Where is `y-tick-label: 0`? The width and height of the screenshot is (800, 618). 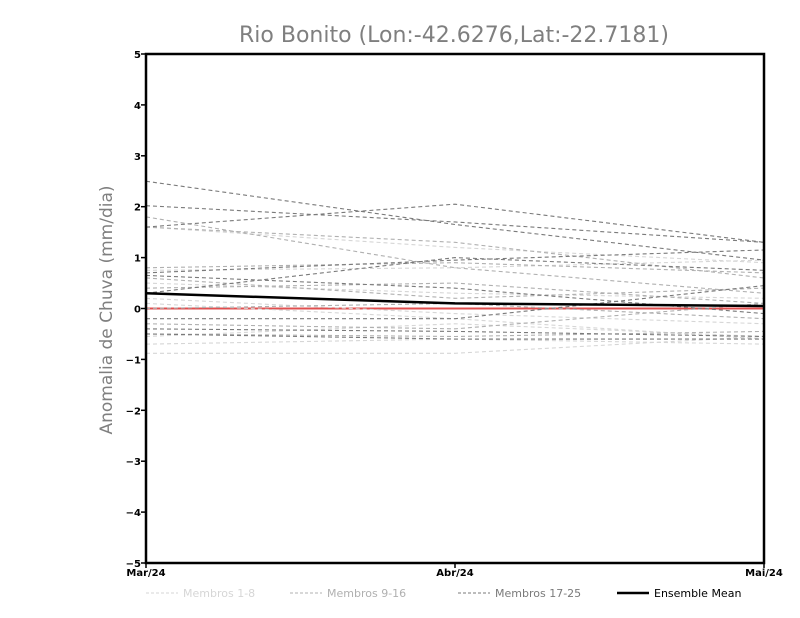 y-tick-label: 0 is located at coordinates (137, 310).